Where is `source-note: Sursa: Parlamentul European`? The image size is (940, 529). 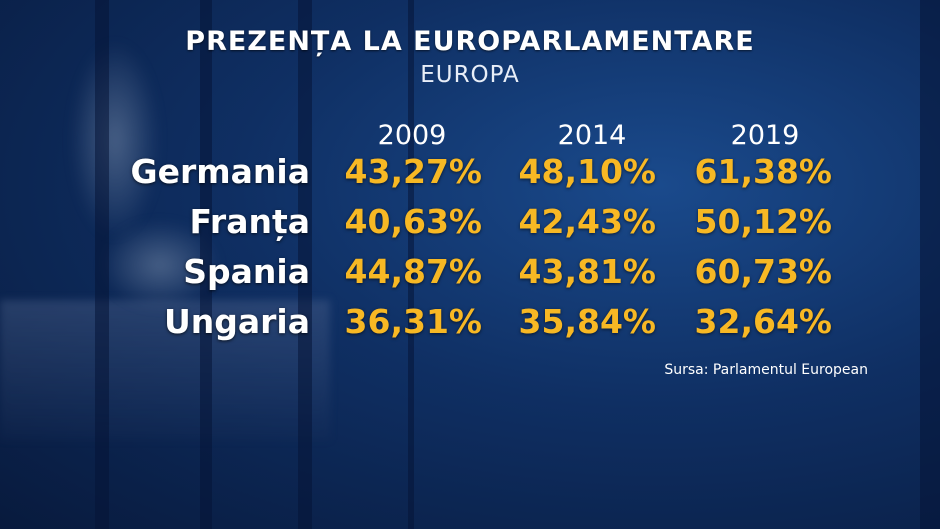 source-note: Sursa: Parlamentul European is located at coordinates (766, 370).